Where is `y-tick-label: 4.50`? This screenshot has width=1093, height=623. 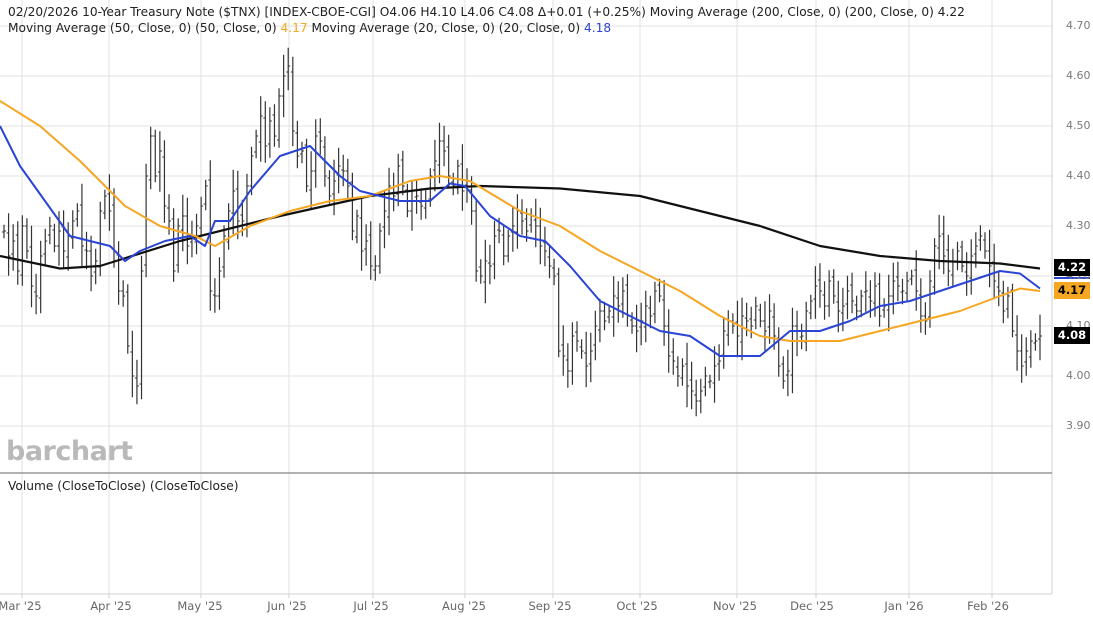
y-tick-label: 4.50 is located at coordinates (1078, 125).